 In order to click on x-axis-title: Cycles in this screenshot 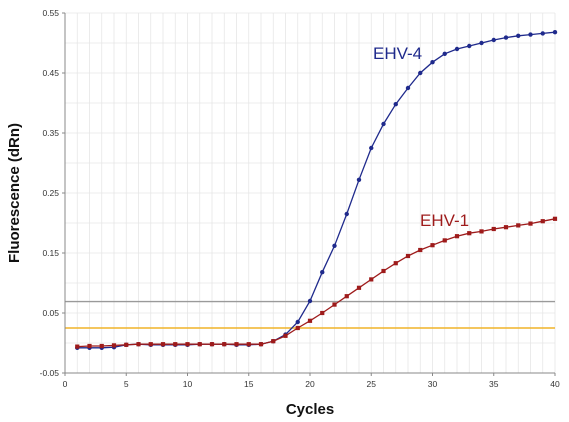, I will do `click(310, 409)`.